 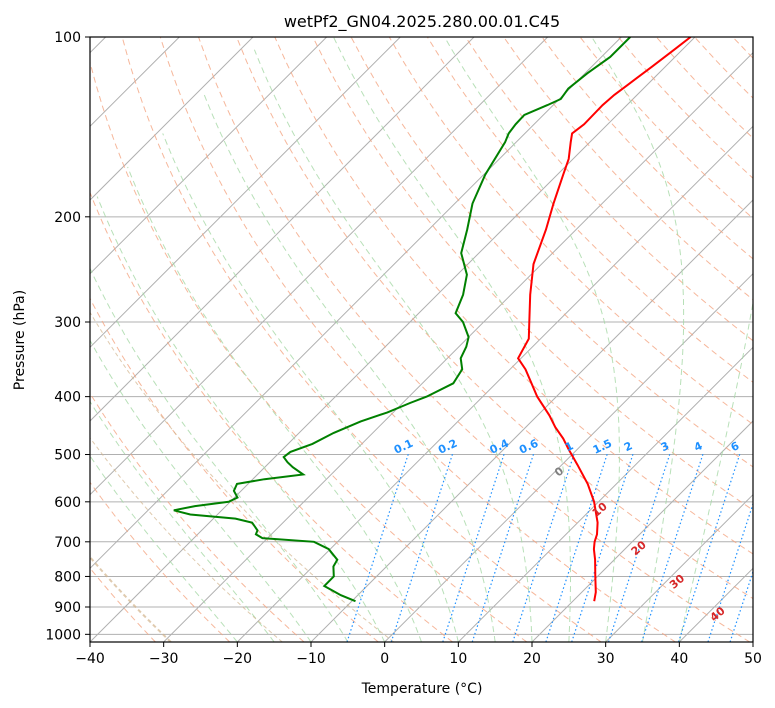 What do you see at coordinates (67, 577) in the screenshot?
I see `y-tick-label: 800` at bounding box center [67, 577].